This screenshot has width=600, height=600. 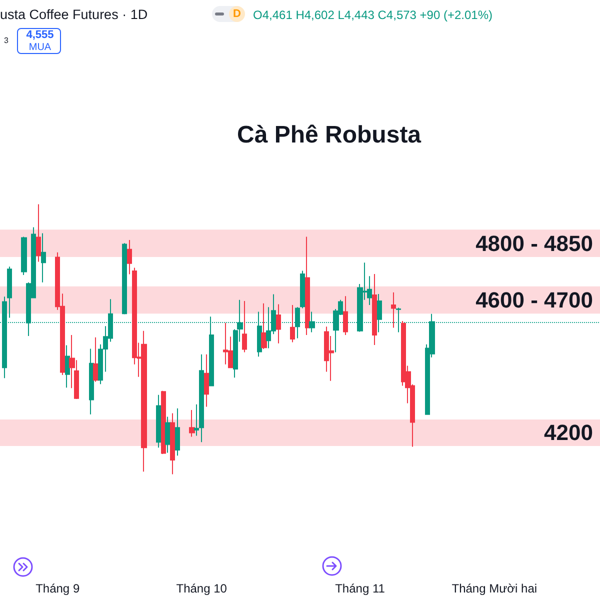 What do you see at coordinates (237, 14) in the screenshot?
I see `letter-badge: D` at bounding box center [237, 14].